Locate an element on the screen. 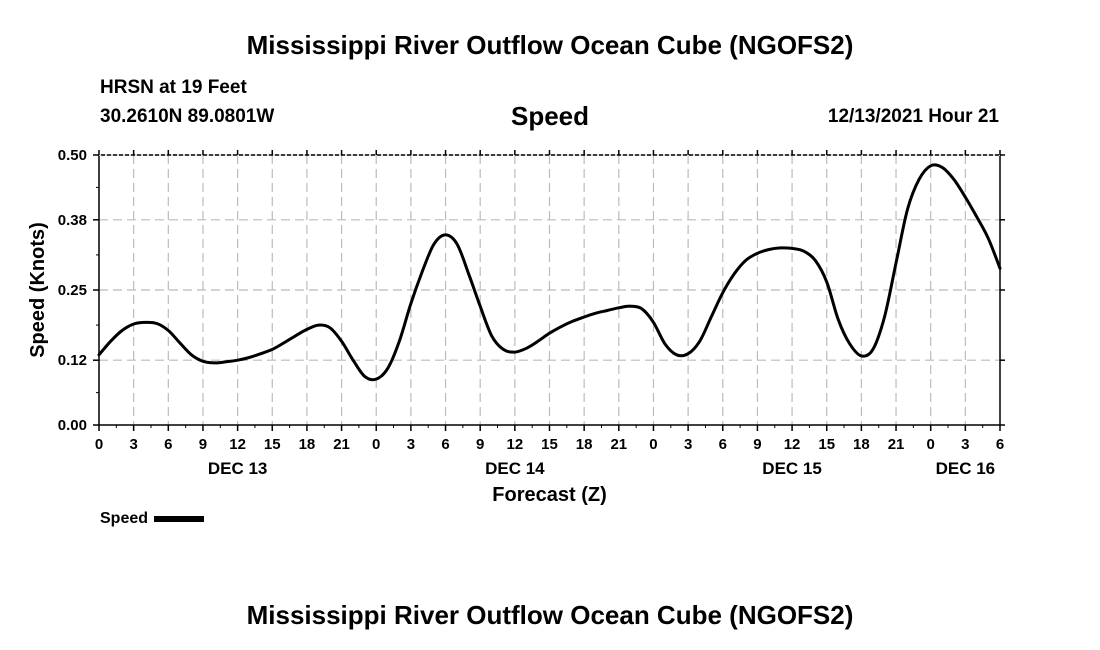 Image resolution: width=1100 pixels, height=650 pixels. day-label: DEC 16 is located at coordinates (966, 468).